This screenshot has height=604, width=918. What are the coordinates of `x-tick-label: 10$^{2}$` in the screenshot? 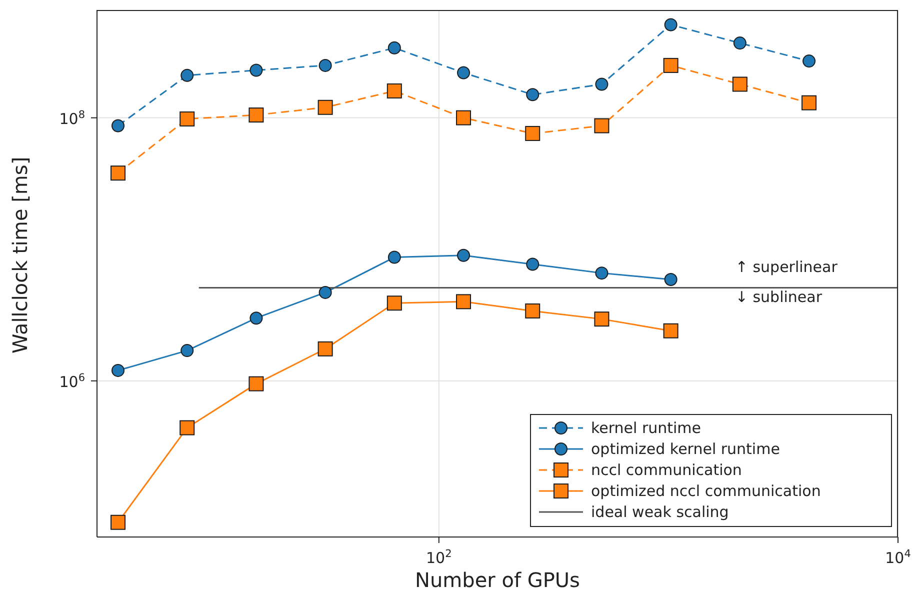 It's located at (439, 557).